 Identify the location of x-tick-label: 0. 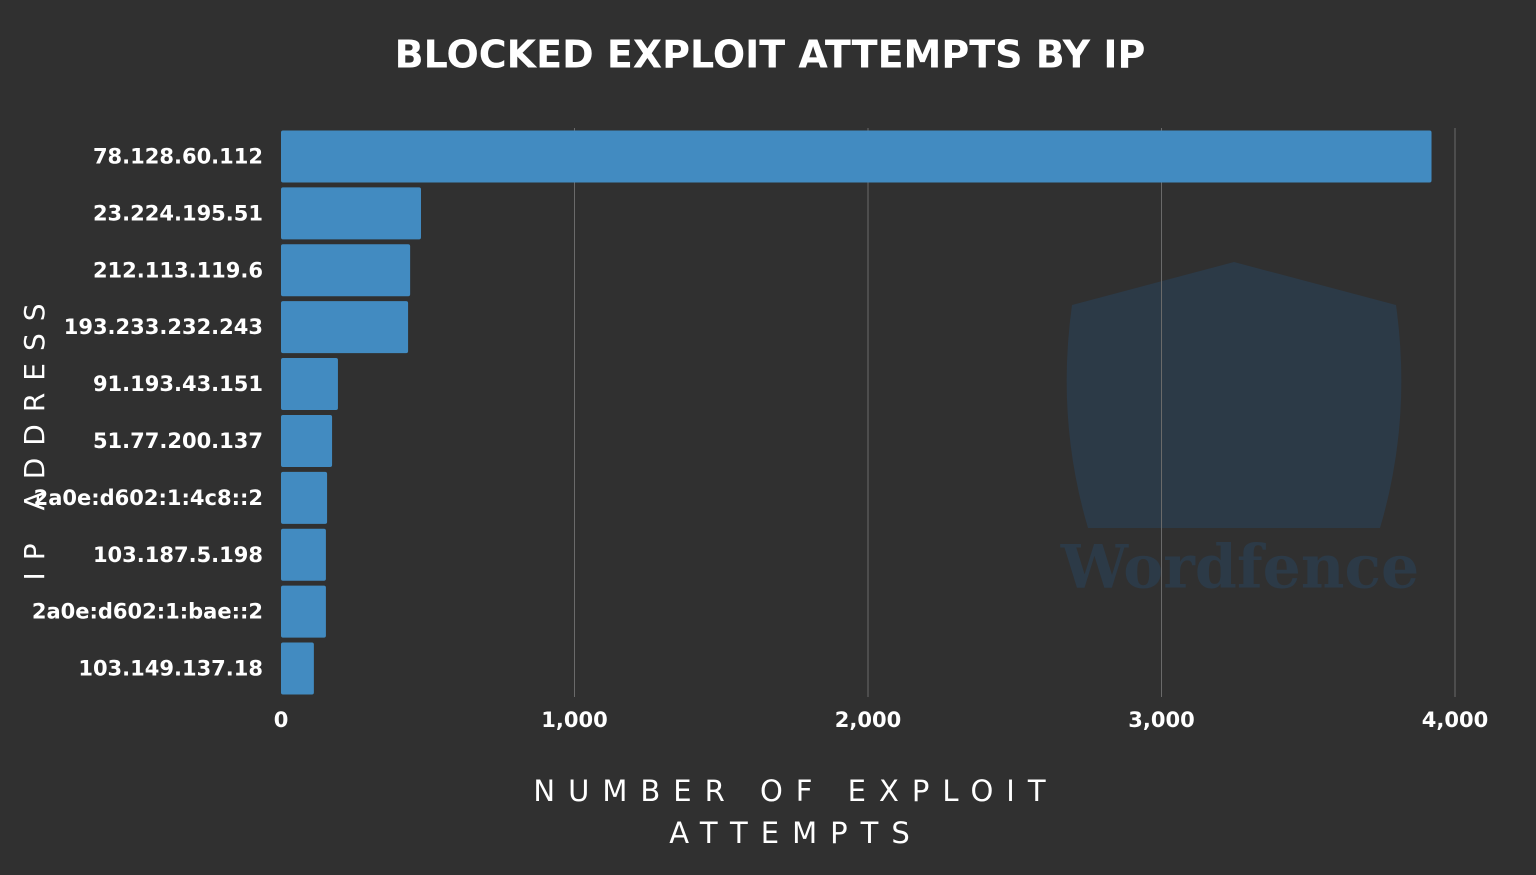
(281, 720).